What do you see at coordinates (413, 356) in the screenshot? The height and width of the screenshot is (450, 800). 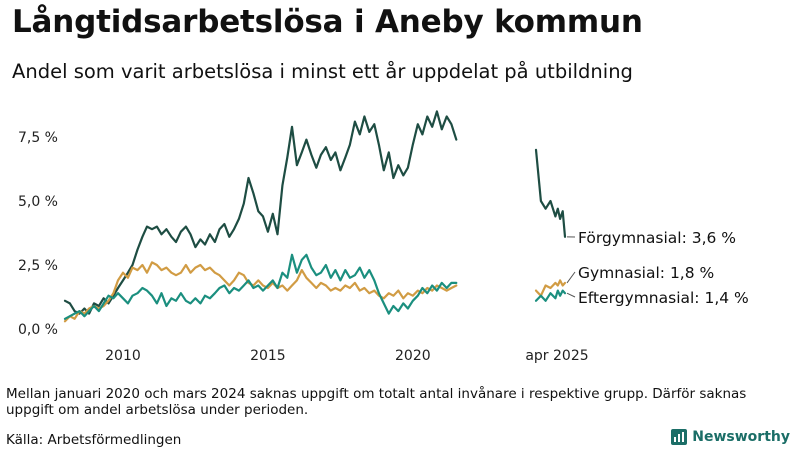 I see `x-tick-label: 2020` at bounding box center [413, 356].